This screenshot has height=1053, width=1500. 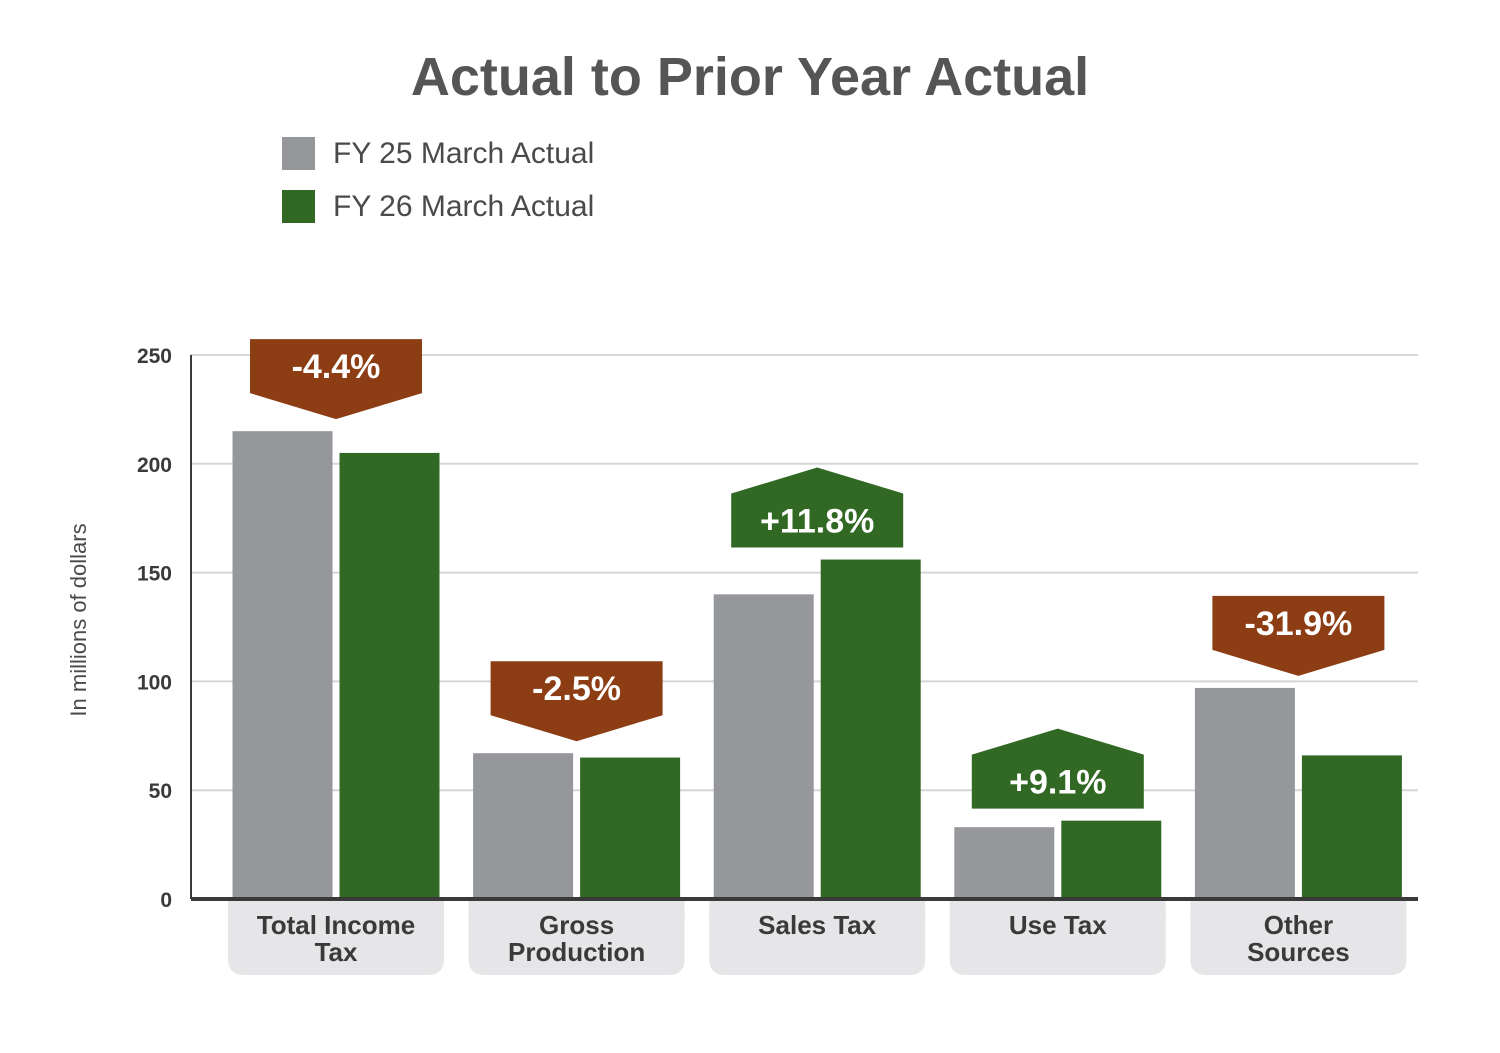 What do you see at coordinates (750, 77) in the screenshot?
I see `chart-title: Actual to Prior Year Actual` at bounding box center [750, 77].